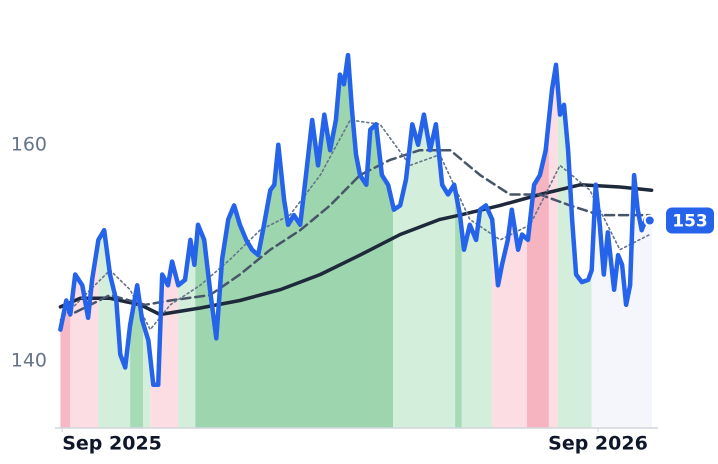 This screenshot has height=464, width=718. What do you see at coordinates (598, 444) in the screenshot?
I see `x-tick-label: Sep 2026` at bounding box center [598, 444].